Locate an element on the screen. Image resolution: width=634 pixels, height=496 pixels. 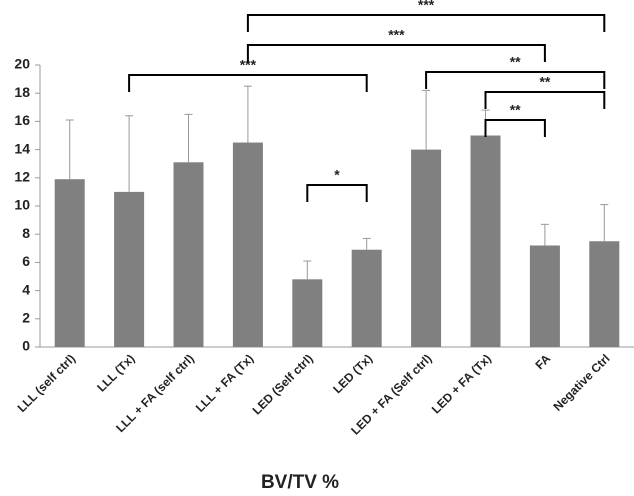
y-tick-label: 16 is located at coordinates (22, 120).